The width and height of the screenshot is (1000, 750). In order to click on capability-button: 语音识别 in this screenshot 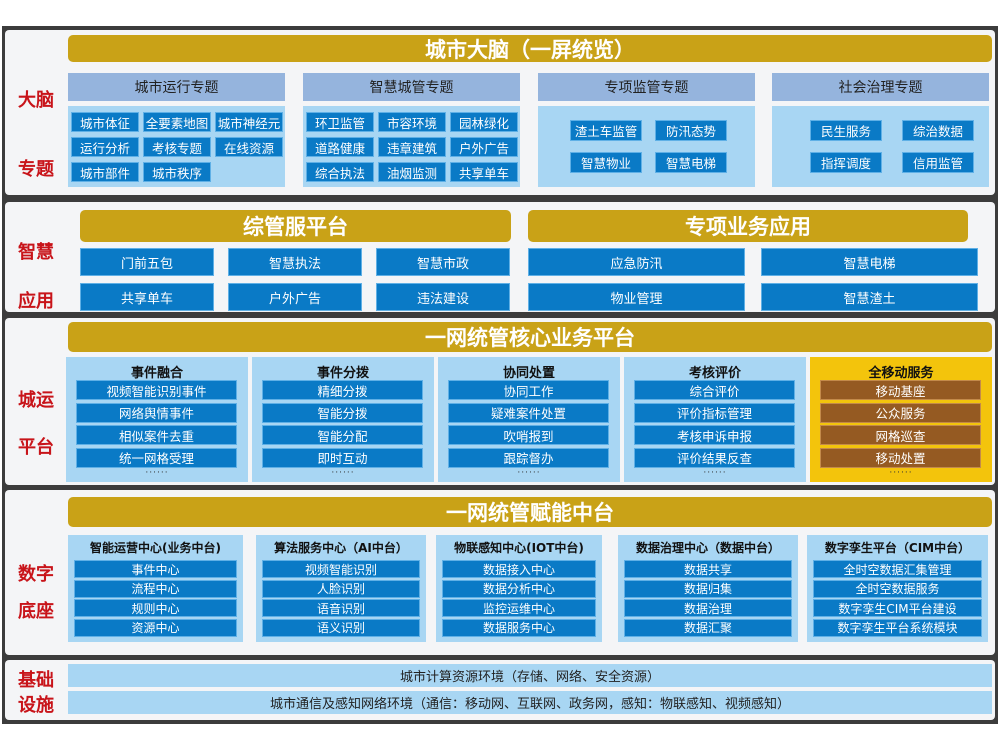, I will do `click(341, 608)`.